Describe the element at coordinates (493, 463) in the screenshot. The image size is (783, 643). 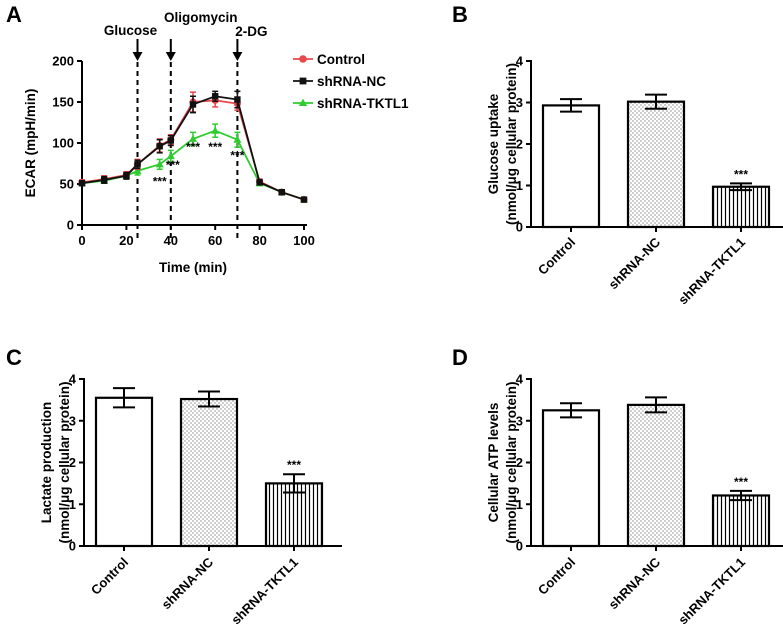
I see `y-axis-title-line: Cellular ATP levels` at that location.